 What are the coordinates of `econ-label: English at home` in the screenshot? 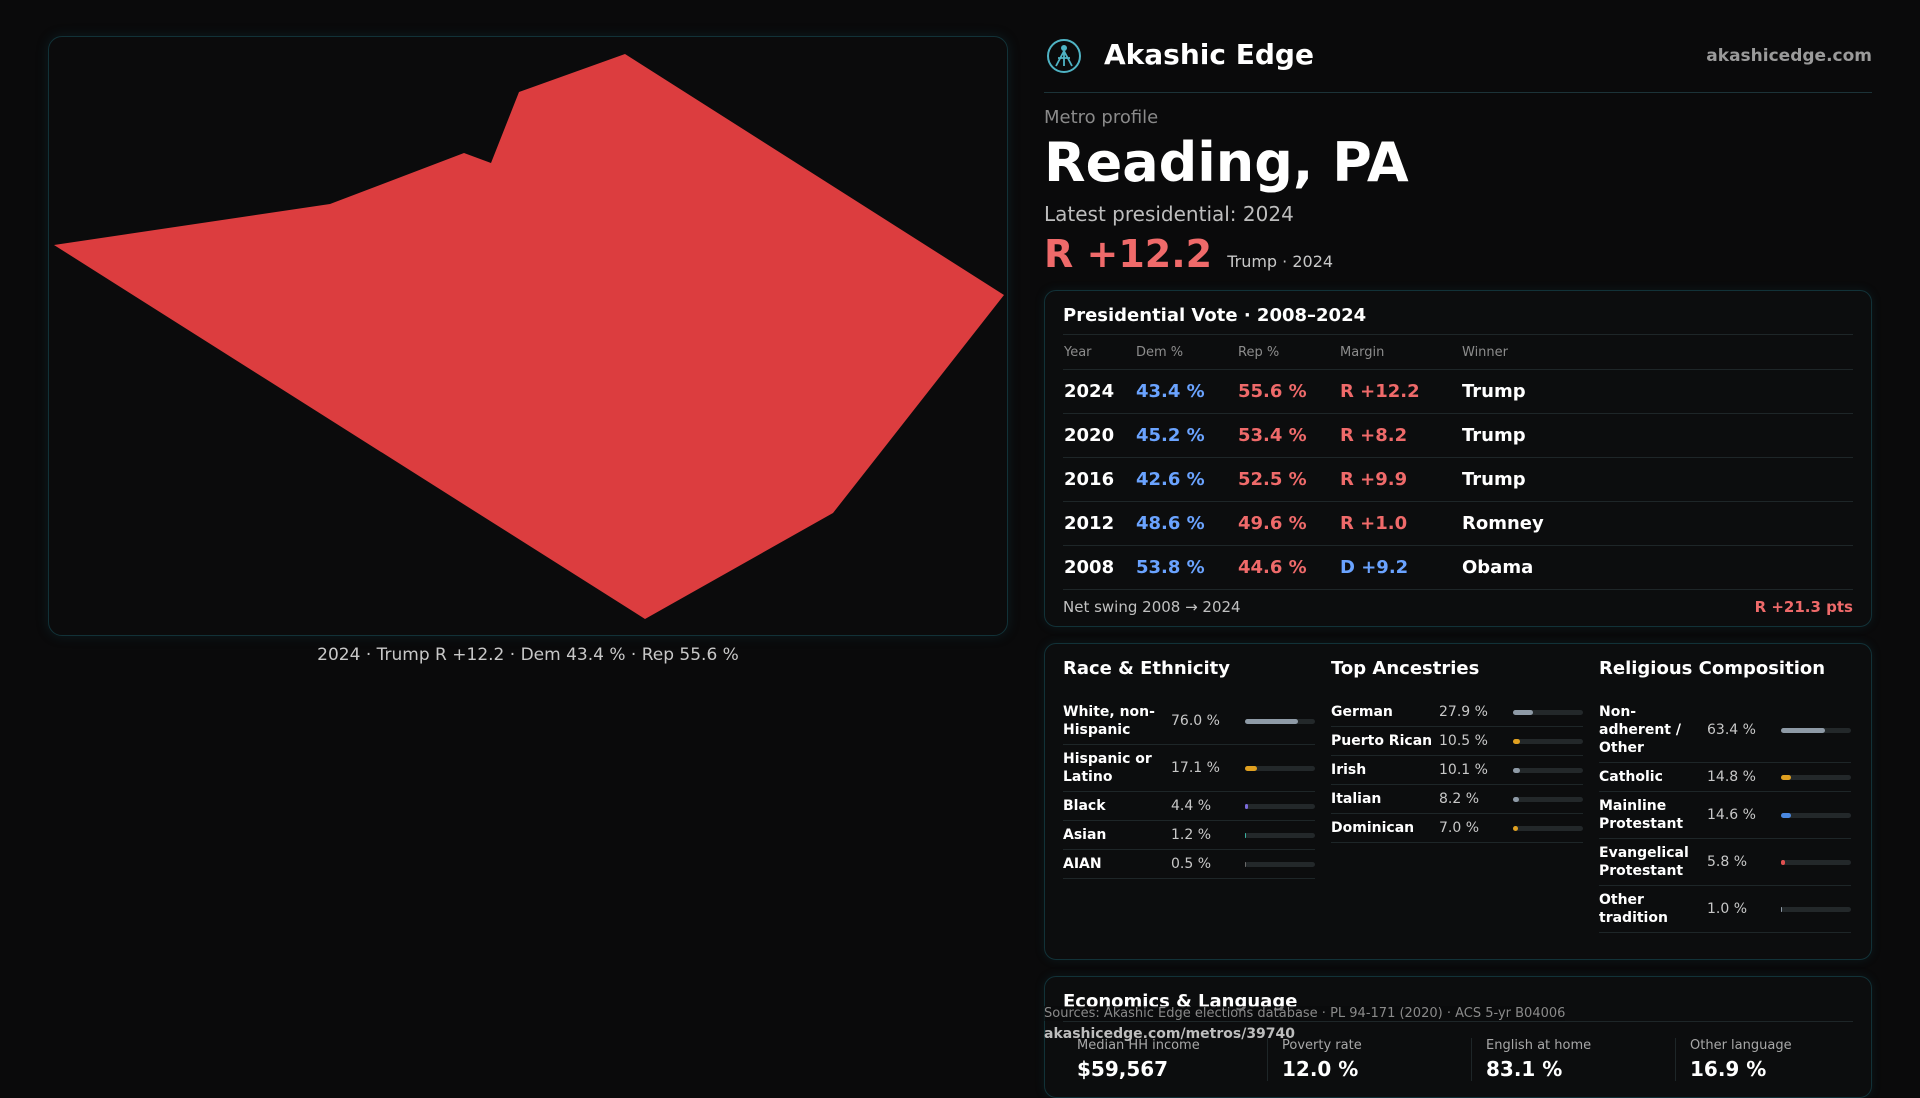 It's located at (1539, 1045).